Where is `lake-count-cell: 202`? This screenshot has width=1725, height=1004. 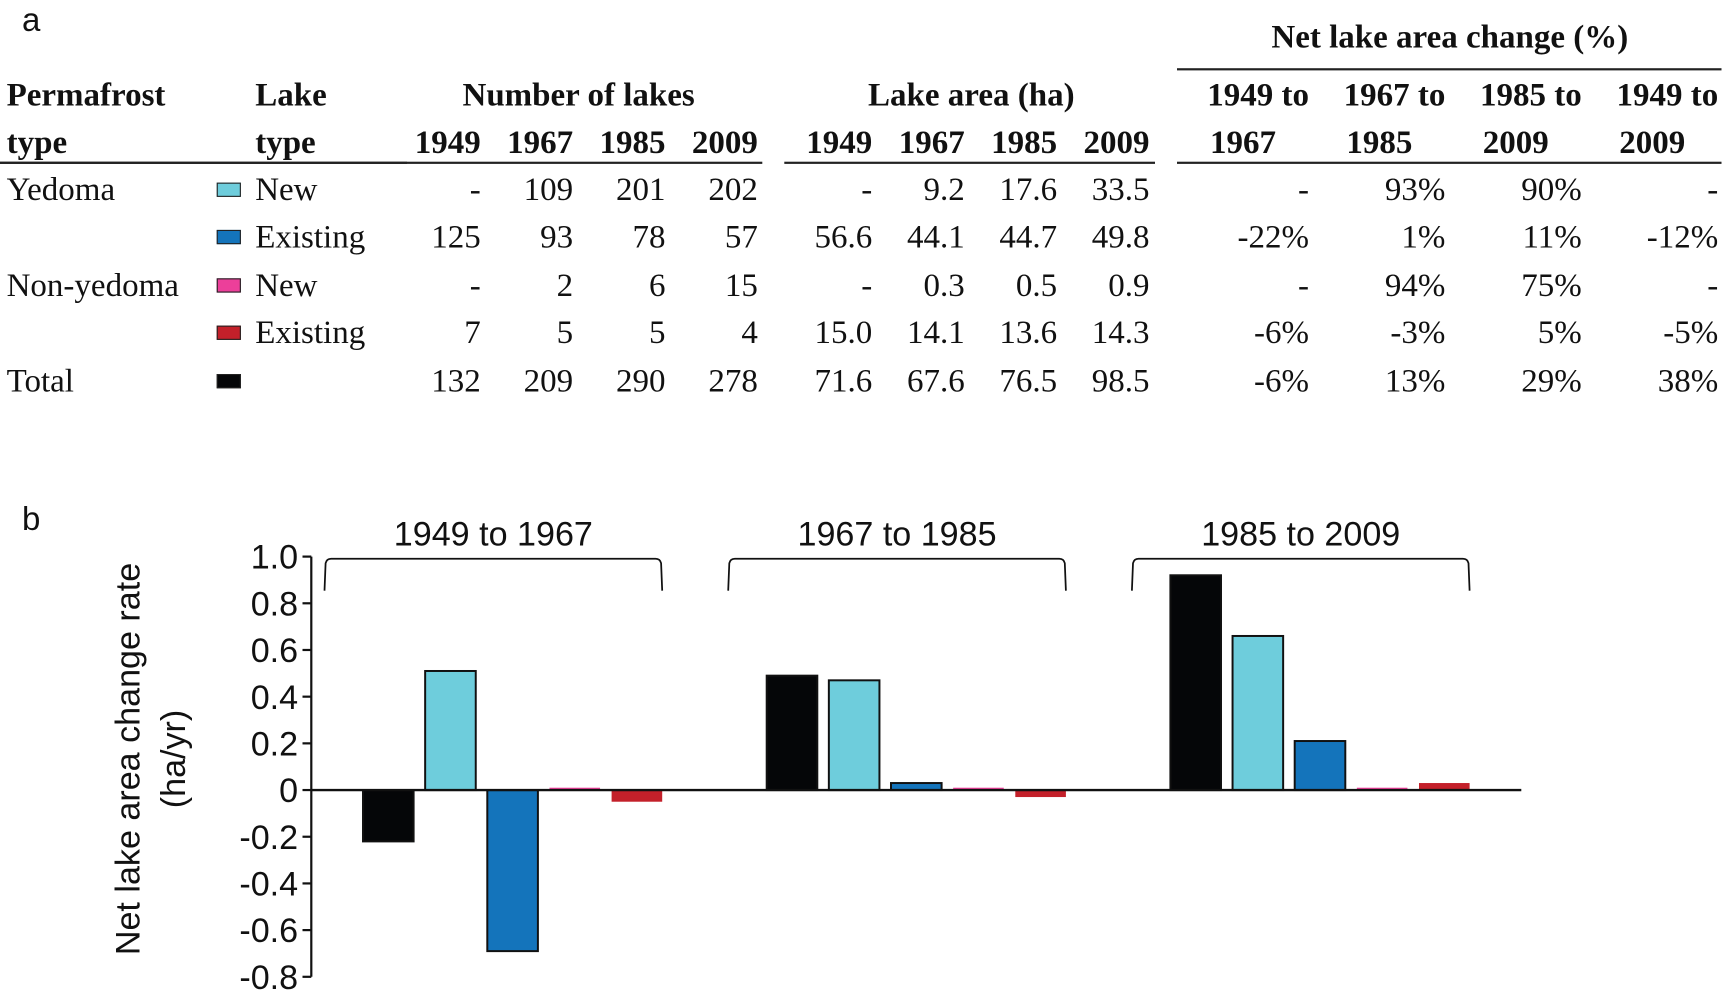
lake-count-cell: 202 is located at coordinates (733, 189).